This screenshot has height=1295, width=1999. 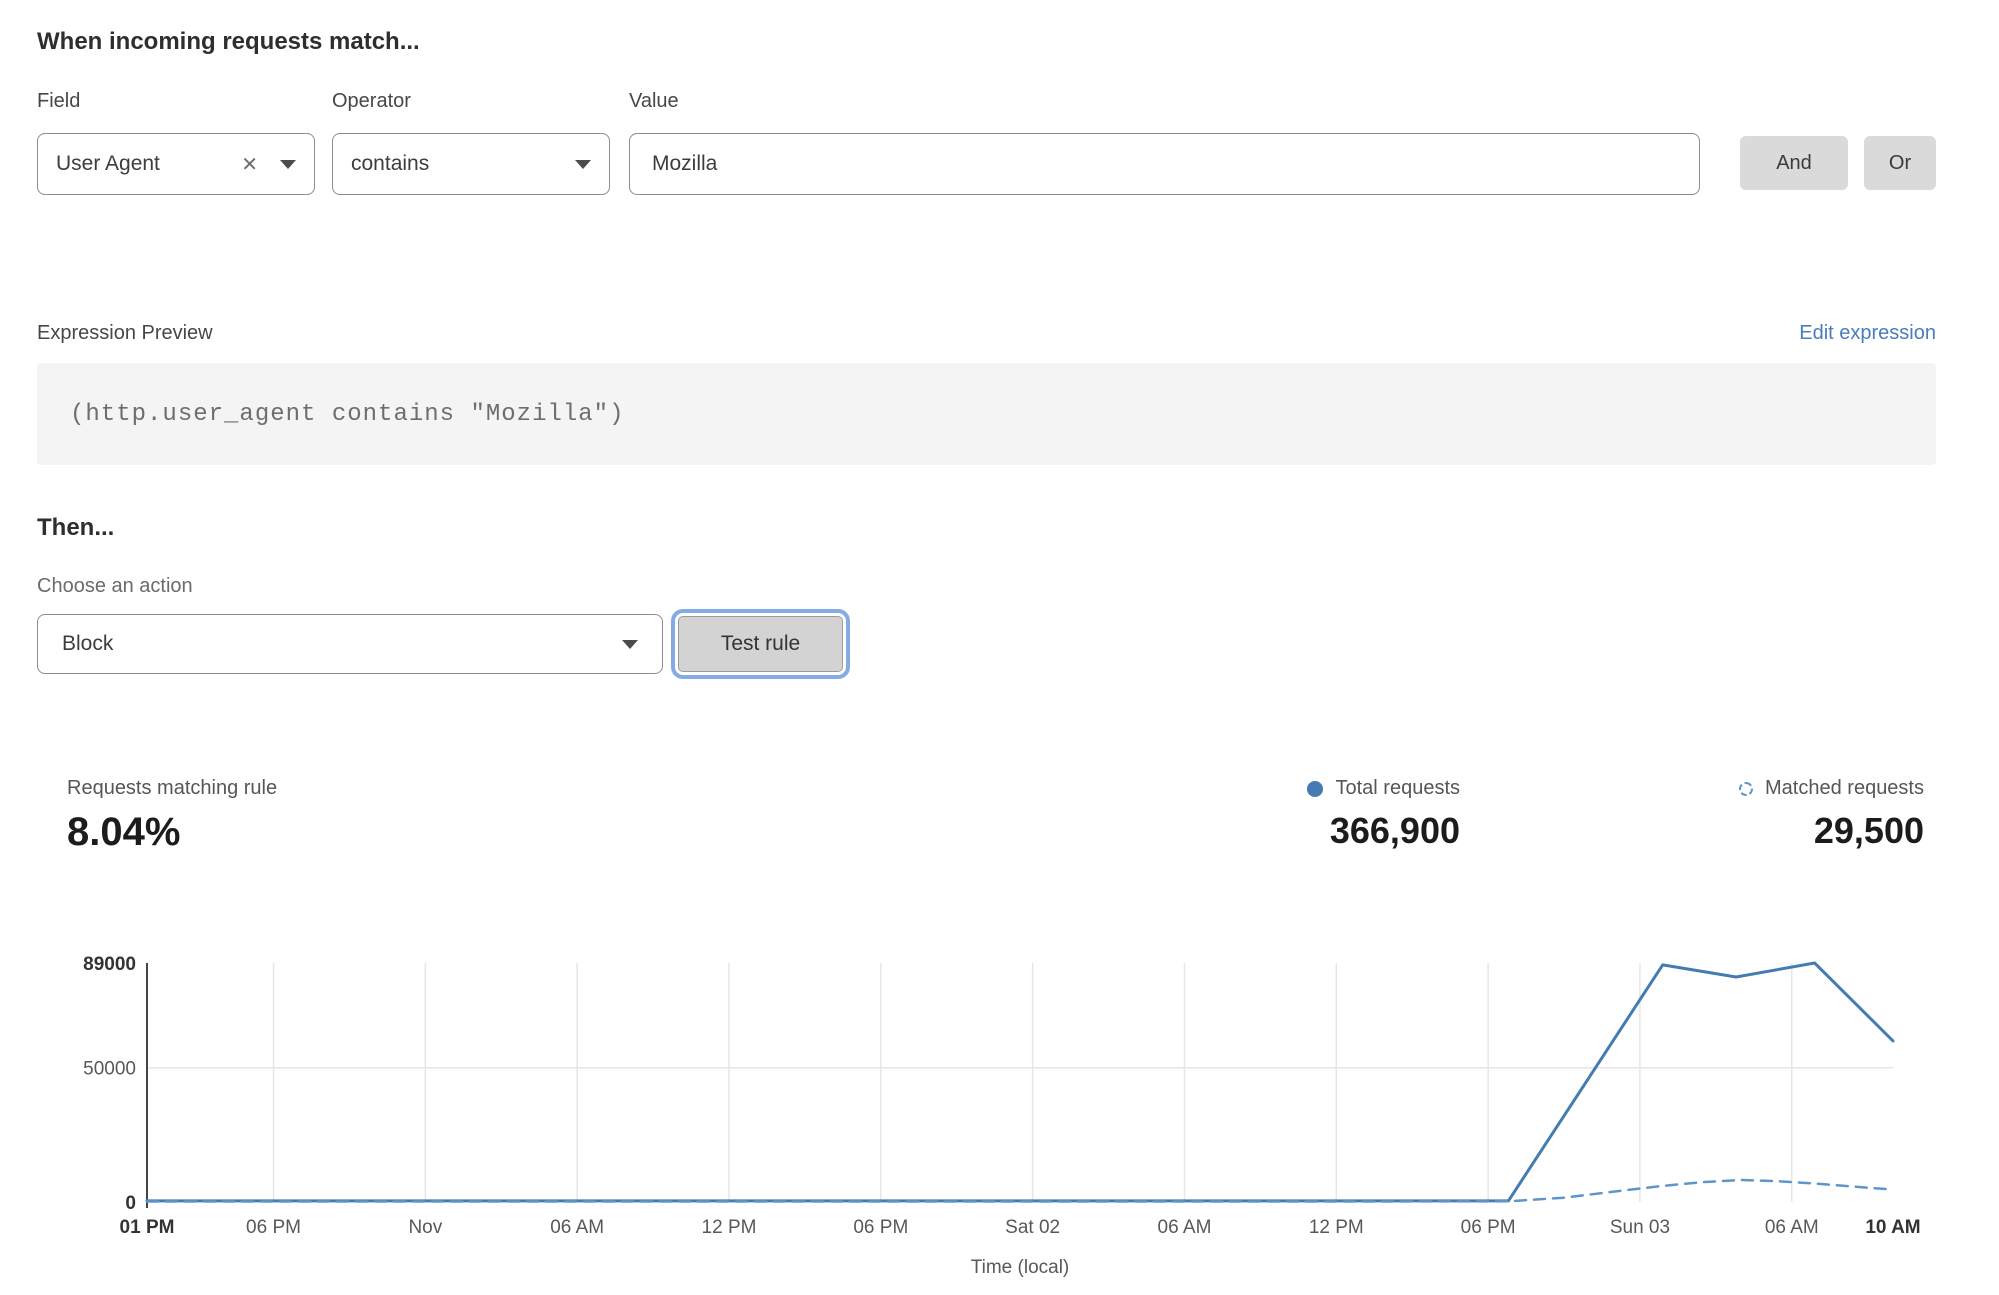 What do you see at coordinates (108, 163) in the screenshot?
I see `field-select-value: User Agent` at bounding box center [108, 163].